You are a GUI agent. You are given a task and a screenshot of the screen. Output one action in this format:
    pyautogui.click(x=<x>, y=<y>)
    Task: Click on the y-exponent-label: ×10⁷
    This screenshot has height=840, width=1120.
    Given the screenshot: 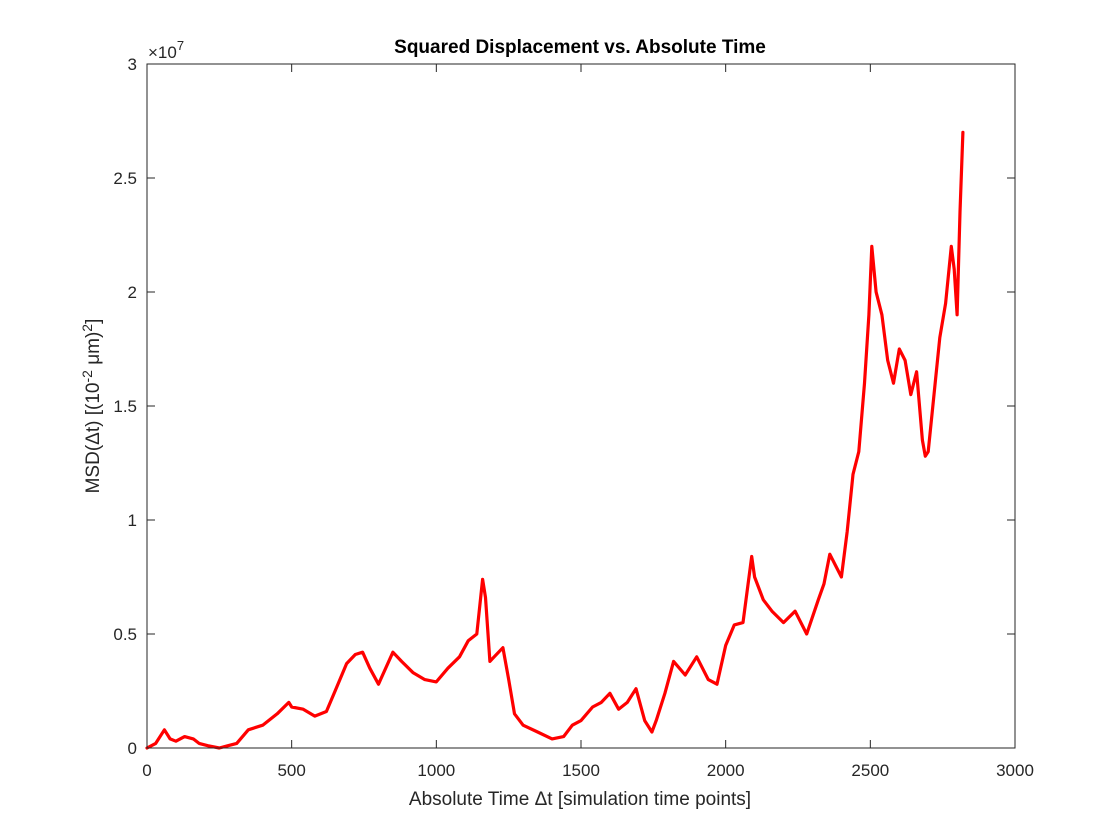 What is the action you would take?
    pyautogui.click(x=166, y=50)
    